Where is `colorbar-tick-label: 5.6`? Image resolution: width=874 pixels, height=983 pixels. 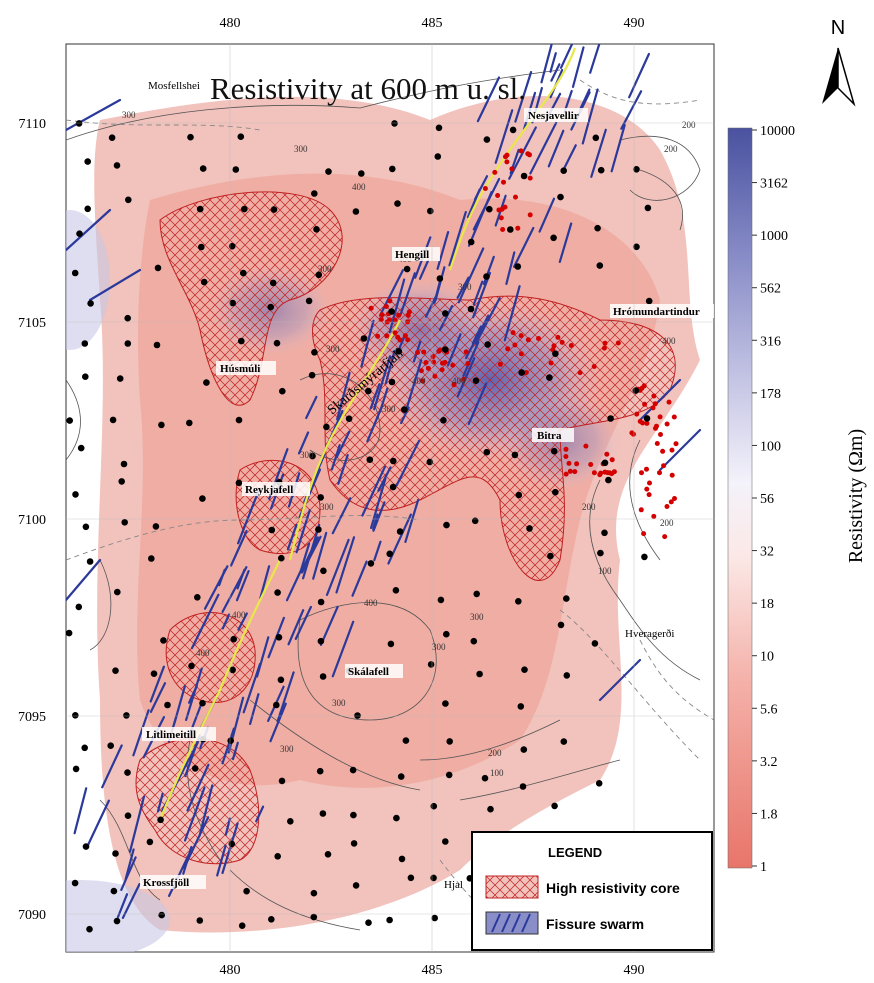
colorbar-tick-label: 5.6 is located at coordinates (769, 709).